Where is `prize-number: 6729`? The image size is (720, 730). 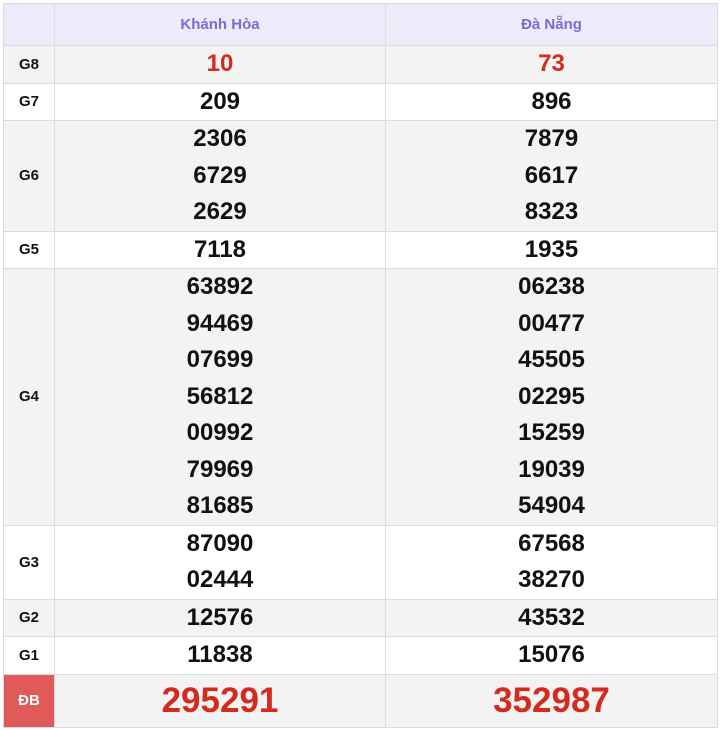 prize-number: 6729 is located at coordinates (220, 175).